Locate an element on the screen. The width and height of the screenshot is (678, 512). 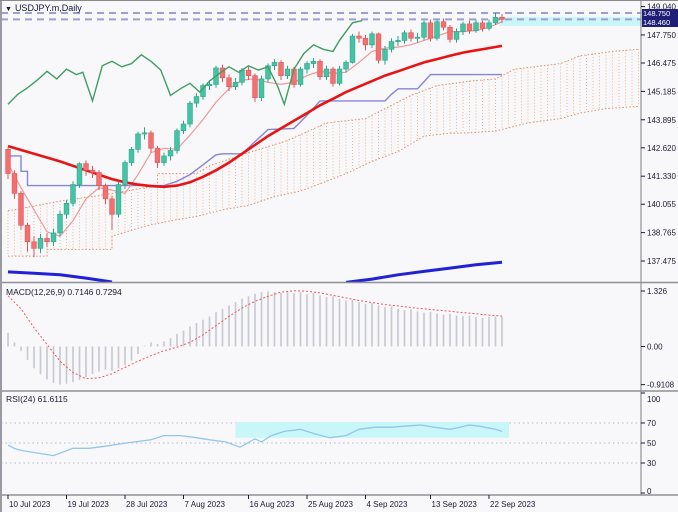
price-axis-label: 145.185 is located at coordinates (661, 91).